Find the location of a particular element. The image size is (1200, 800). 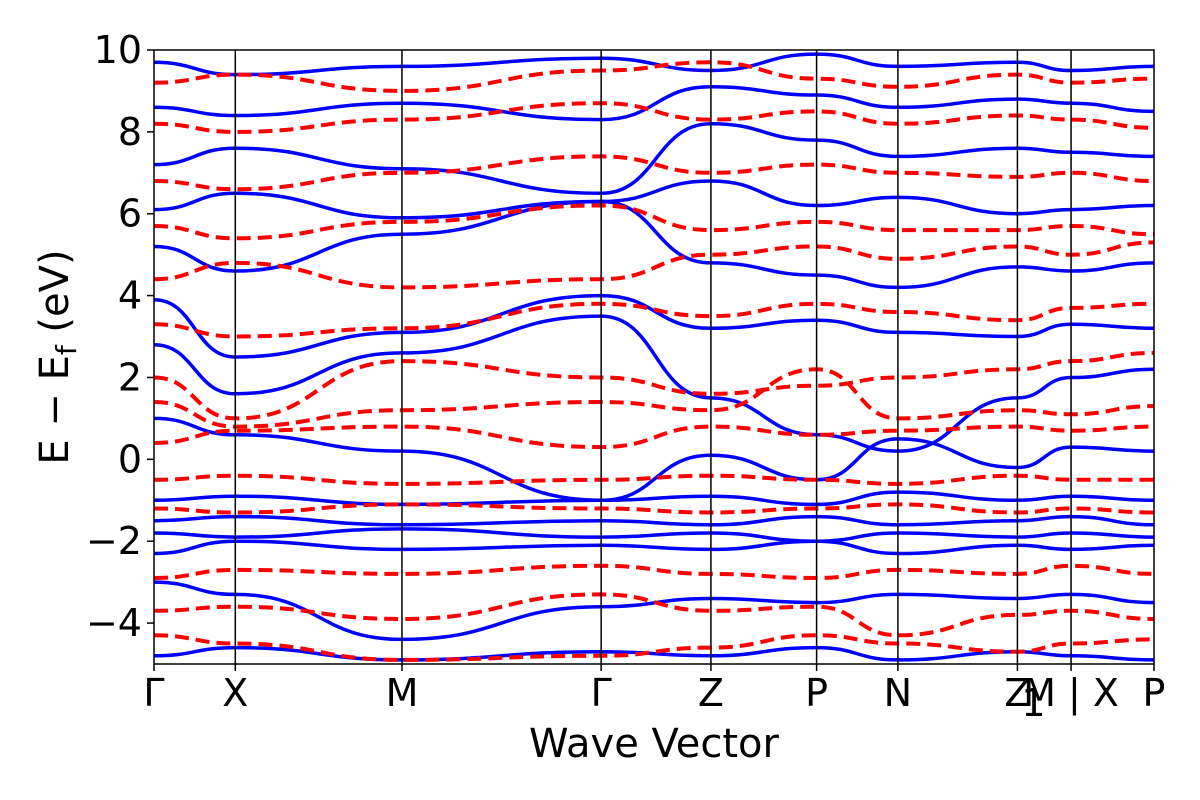

x-tick-label-0: Γ is located at coordinates (153, 693).